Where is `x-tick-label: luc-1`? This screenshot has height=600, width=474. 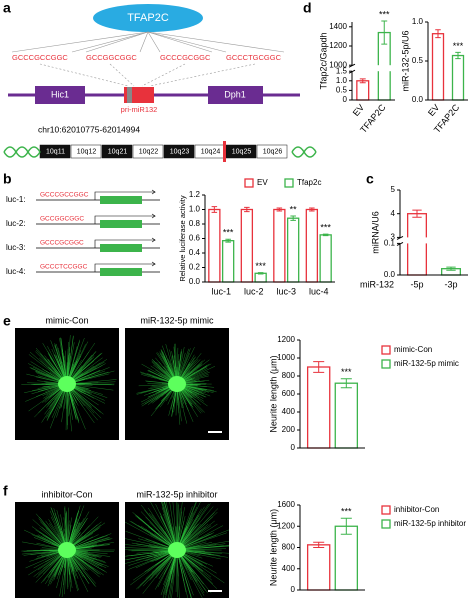
x-tick-label: luc-1 is located at coordinates (221, 291).